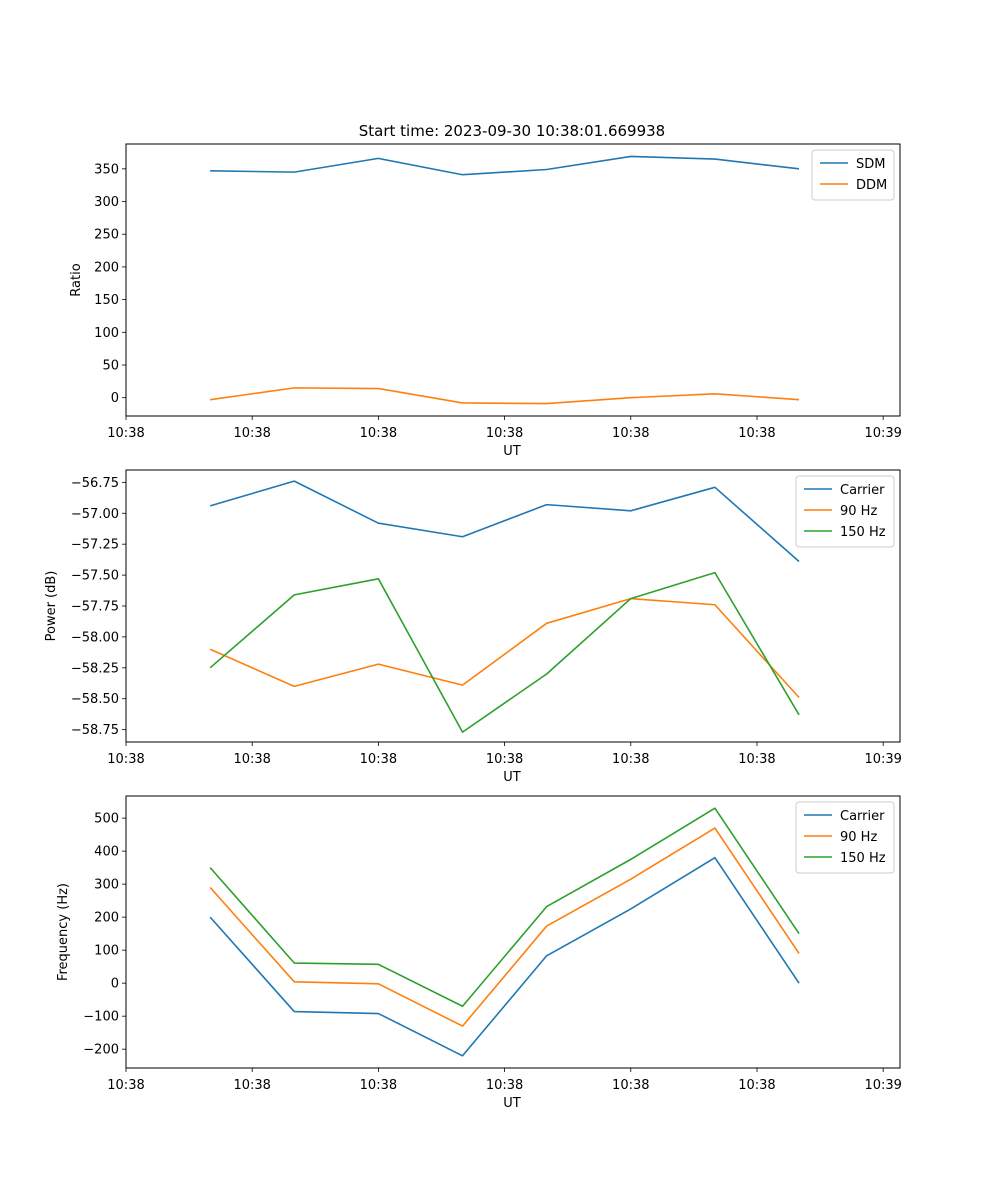 The width and height of the screenshot is (1000, 1200). What do you see at coordinates (101, 1050) in the screenshot?
I see `y-tick-label: −200` at bounding box center [101, 1050].